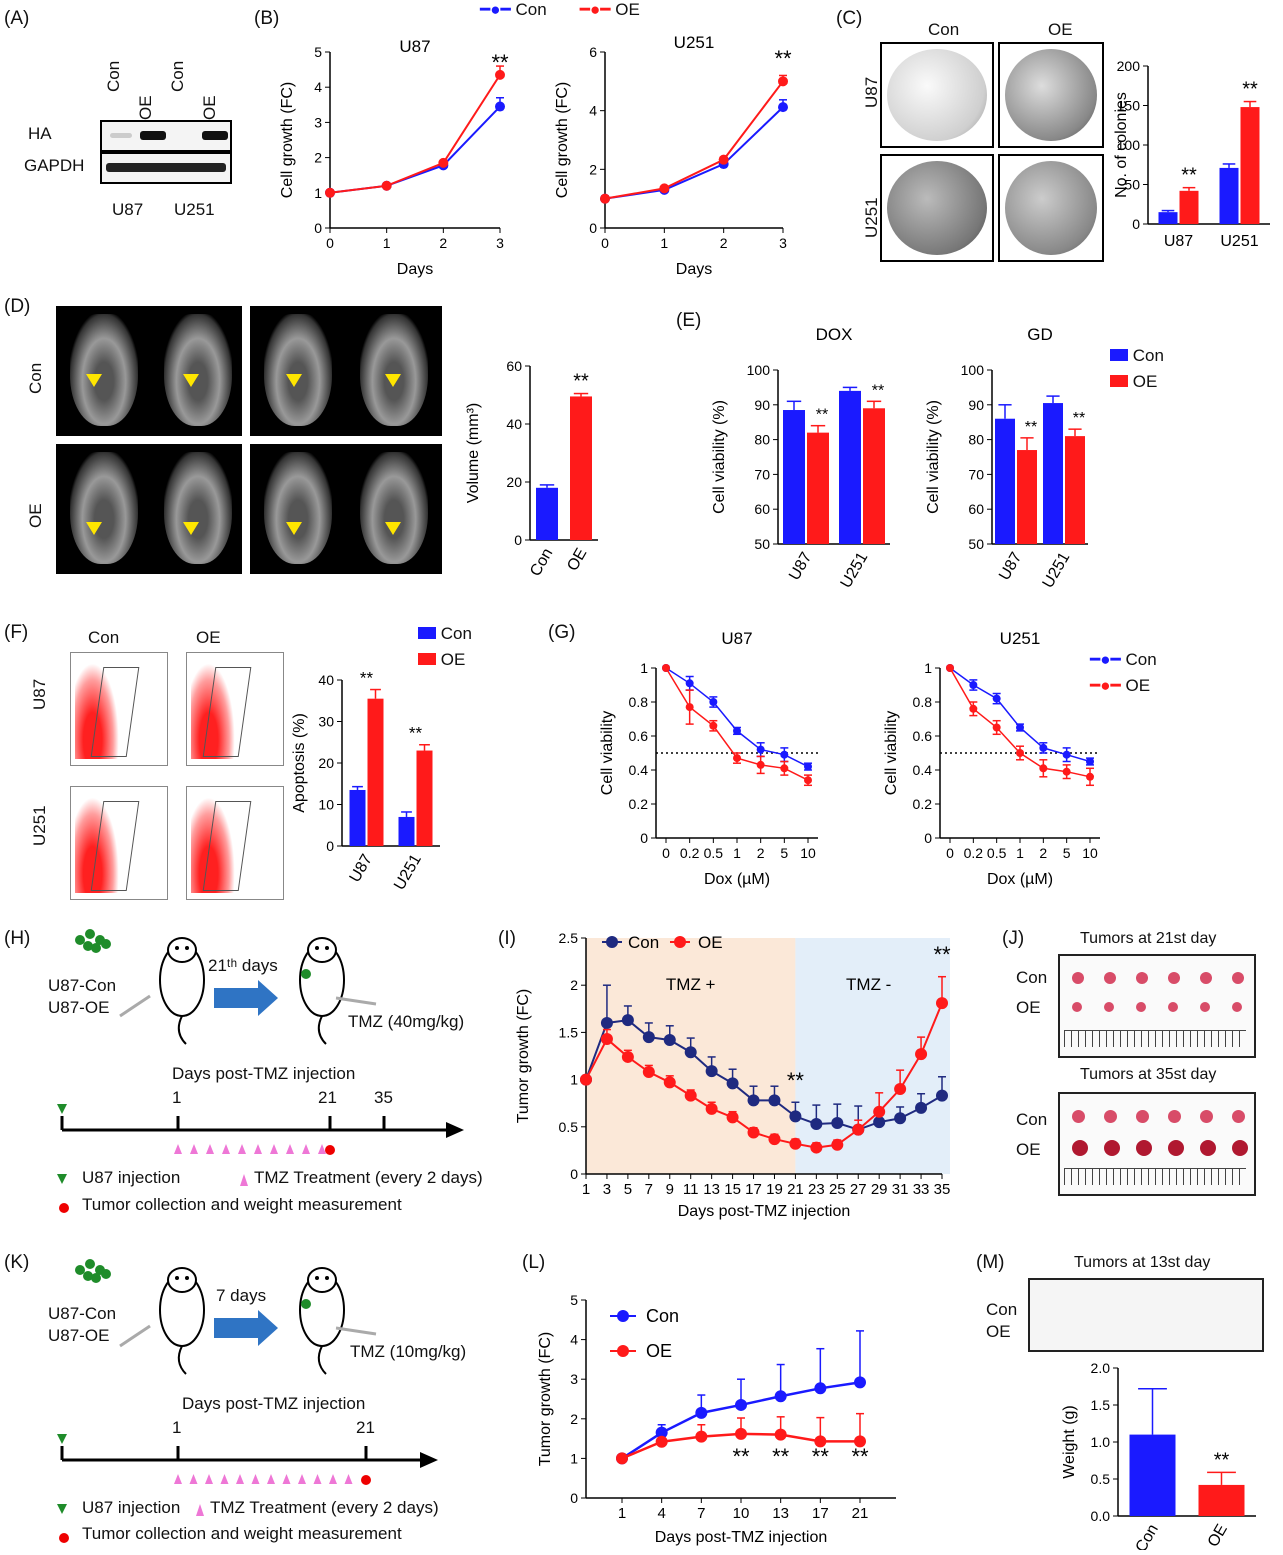  I want to click on x-tick-label: 13, so click(780, 1513).